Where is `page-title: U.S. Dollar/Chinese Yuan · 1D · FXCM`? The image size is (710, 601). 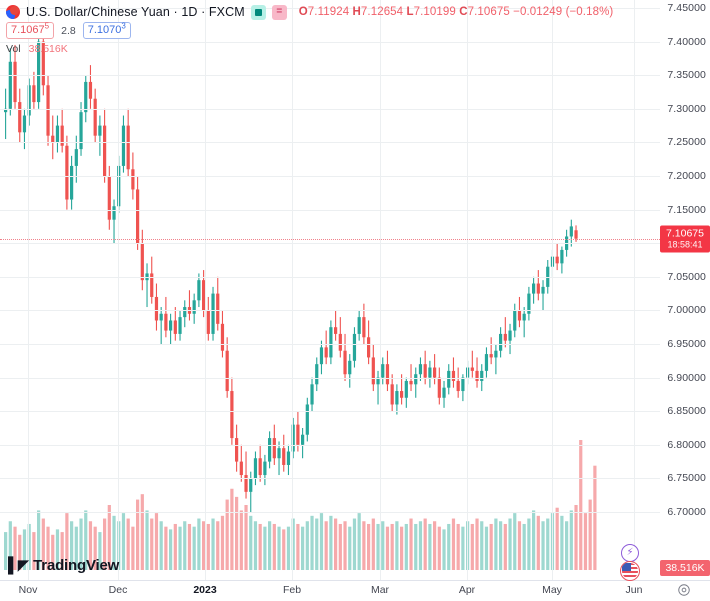
page-title: U.S. Dollar/Chinese Yuan · 1D · FXCM is located at coordinates (135, 12).